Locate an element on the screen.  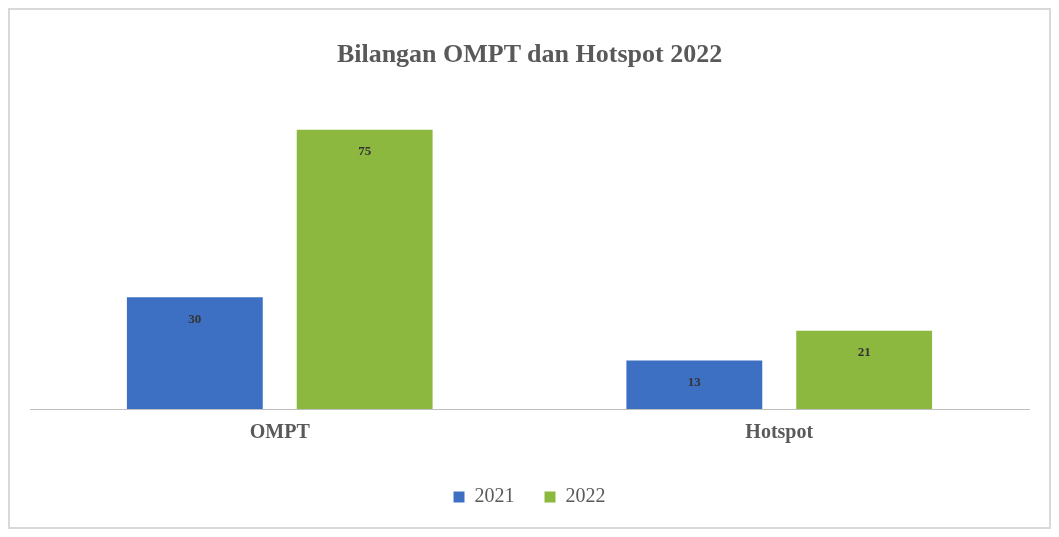
data-label: 30 is located at coordinates (195, 318).